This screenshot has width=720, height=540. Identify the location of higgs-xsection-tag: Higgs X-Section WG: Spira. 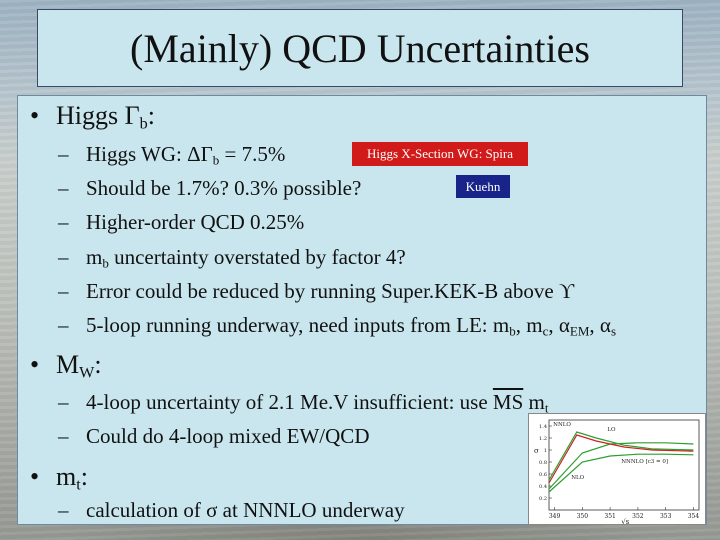
(440, 154).